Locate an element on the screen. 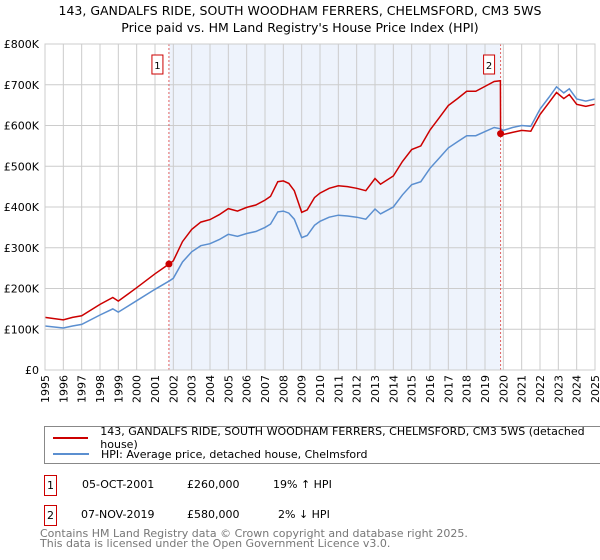 The height and width of the screenshot is (560, 600). y-tick-label: £700K is located at coordinates (22, 85).